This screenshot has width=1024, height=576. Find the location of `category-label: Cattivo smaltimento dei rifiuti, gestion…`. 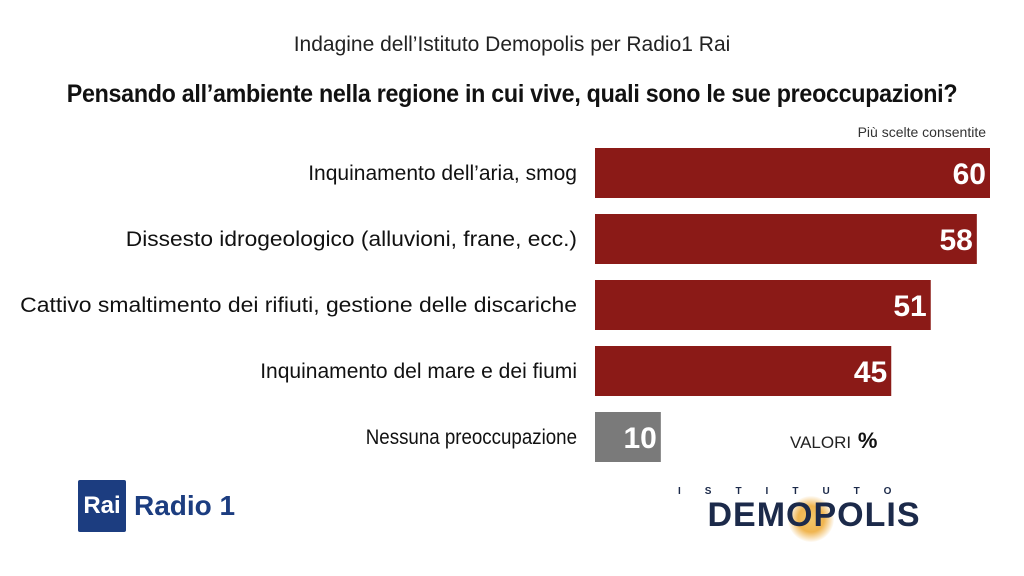

category-label: Cattivo smaltimento dei rifiuti, gestion… is located at coordinates (298, 305).